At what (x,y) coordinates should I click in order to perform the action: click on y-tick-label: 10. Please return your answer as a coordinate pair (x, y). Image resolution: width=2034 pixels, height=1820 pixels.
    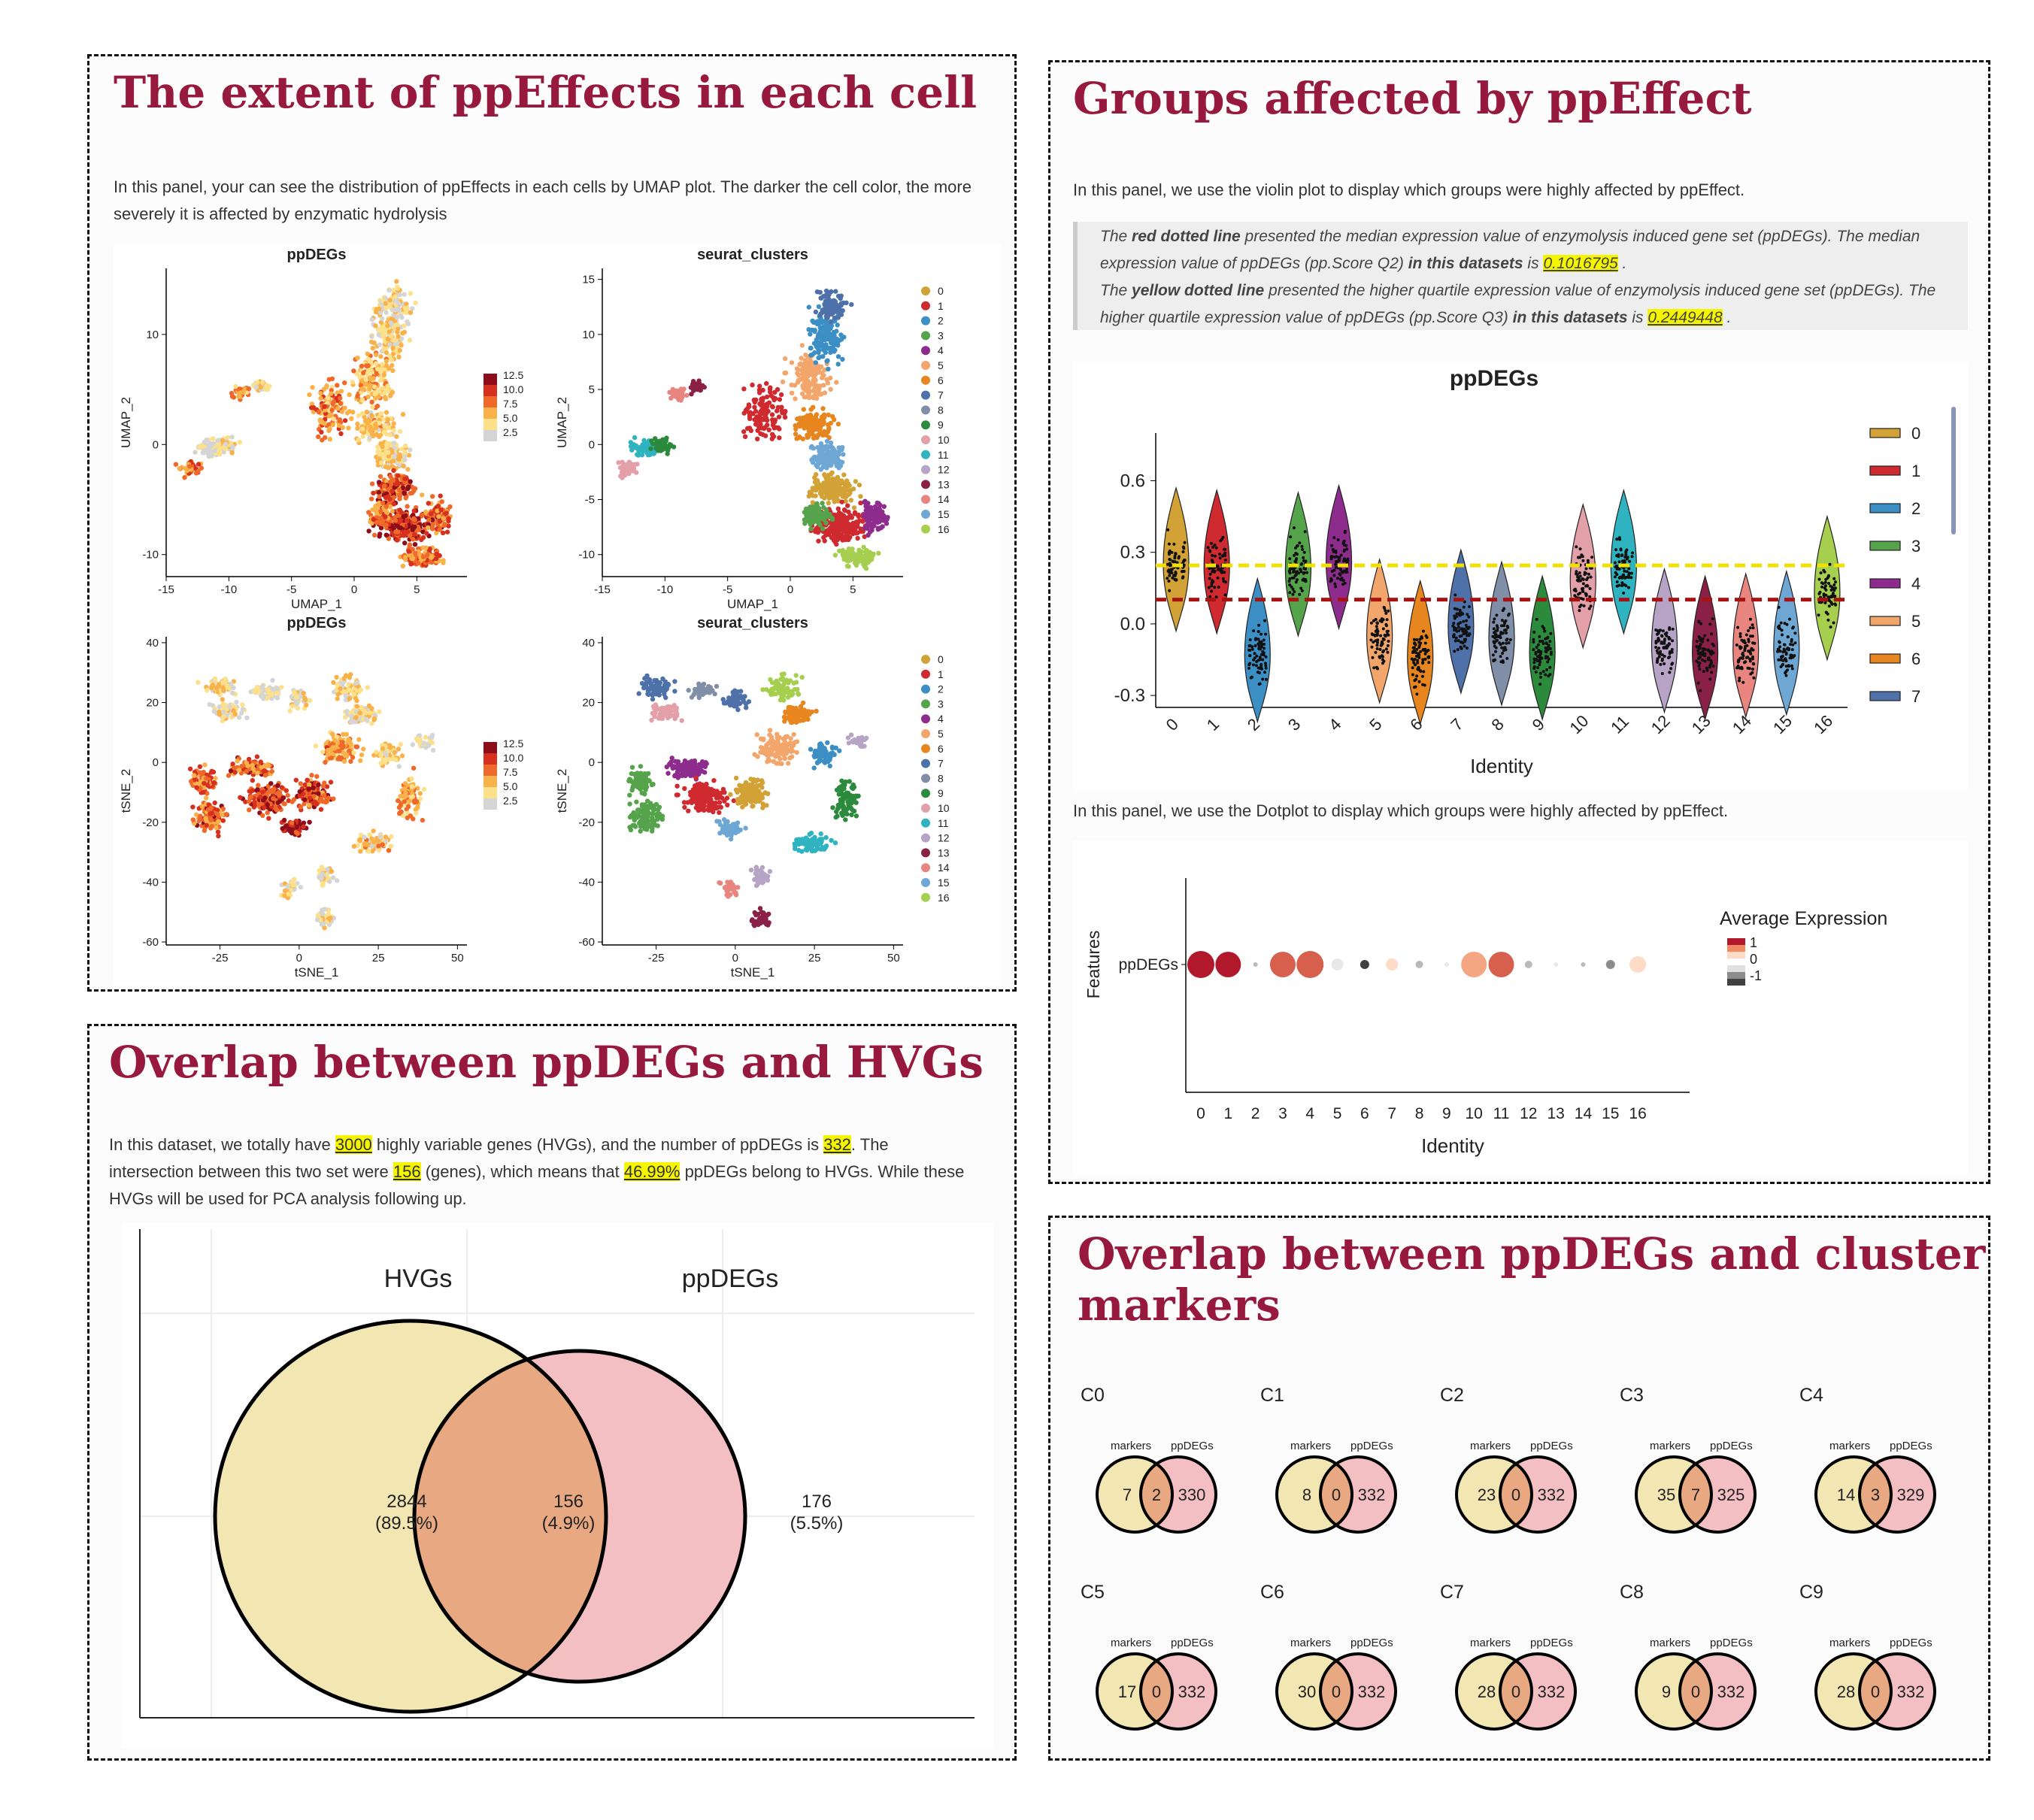
    Looking at the image, I should click on (588, 335).